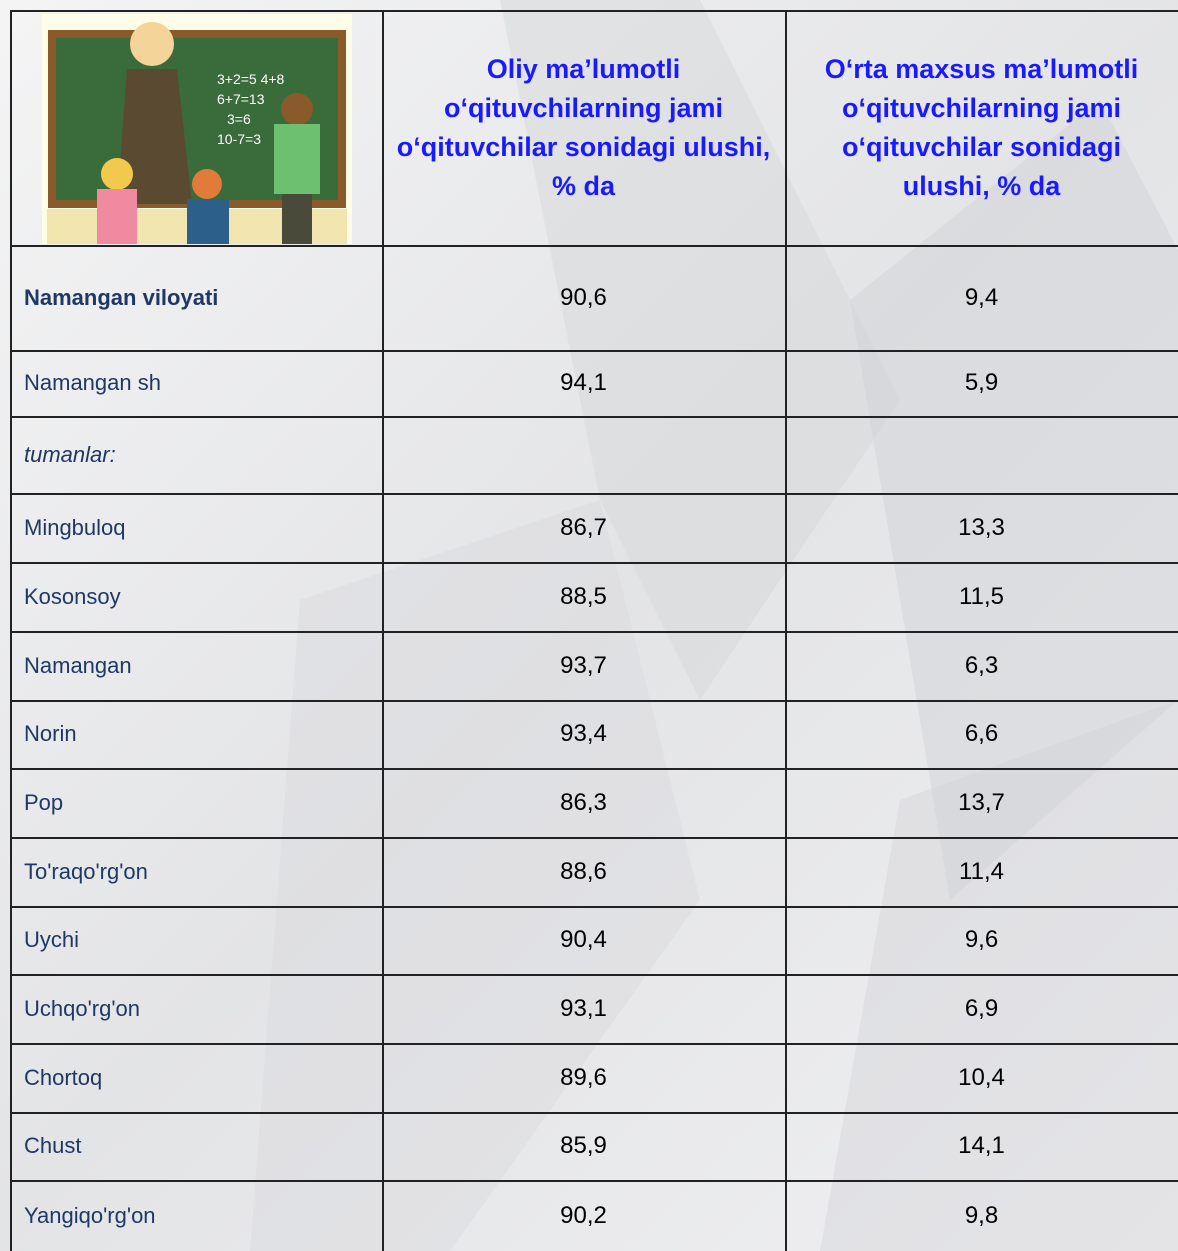  I want to click on row-label: Uychi, so click(52, 939).